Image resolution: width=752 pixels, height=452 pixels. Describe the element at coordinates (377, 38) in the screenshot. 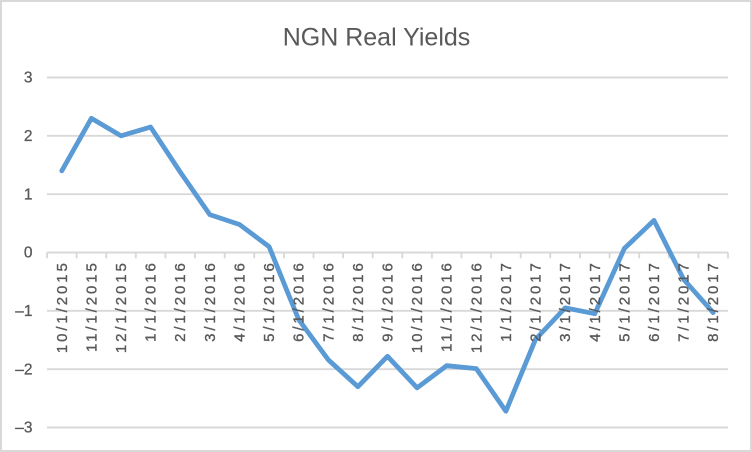

I see `svg-text: NGN Real Yields` at that location.